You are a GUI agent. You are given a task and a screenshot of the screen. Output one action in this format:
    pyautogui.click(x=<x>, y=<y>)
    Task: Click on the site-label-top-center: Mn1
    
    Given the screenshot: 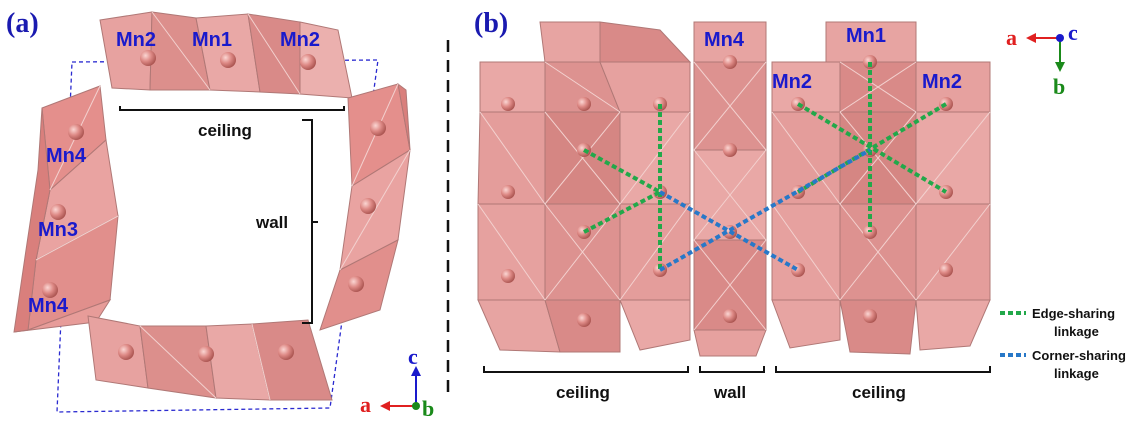 What is the action you would take?
    pyautogui.click(x=212, y=40)
    